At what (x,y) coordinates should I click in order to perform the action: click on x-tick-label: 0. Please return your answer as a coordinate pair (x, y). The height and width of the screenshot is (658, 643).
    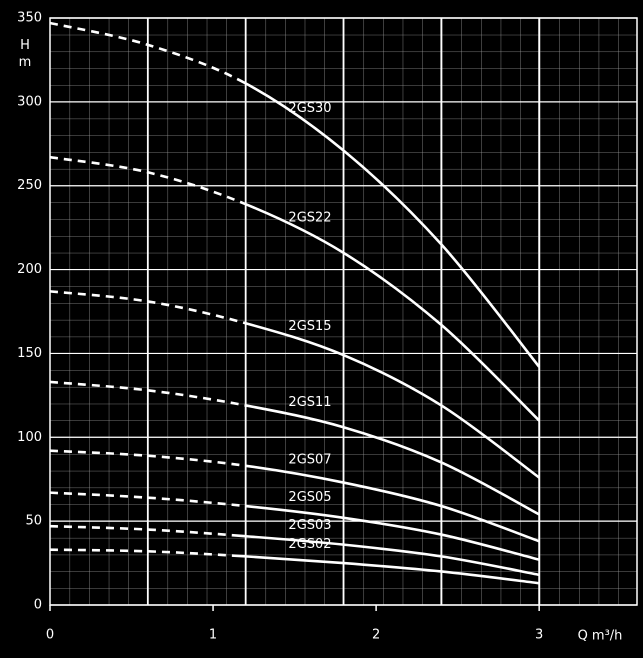
    Looking at the image, I should click on (50, 635).